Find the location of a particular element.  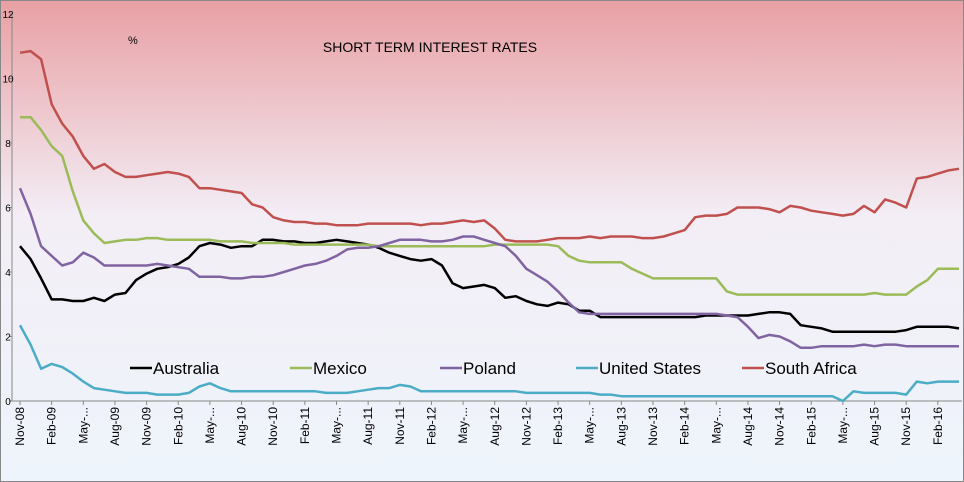

x-tick-label: Aug-09 is located at coordinates (115, 426).